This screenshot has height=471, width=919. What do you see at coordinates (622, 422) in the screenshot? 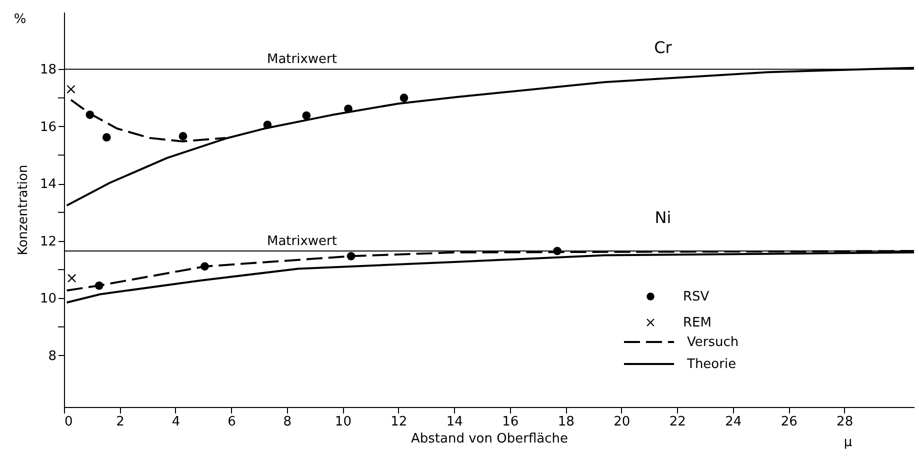
I see `x-tick-label: 20` at bounding box center [622, 422].